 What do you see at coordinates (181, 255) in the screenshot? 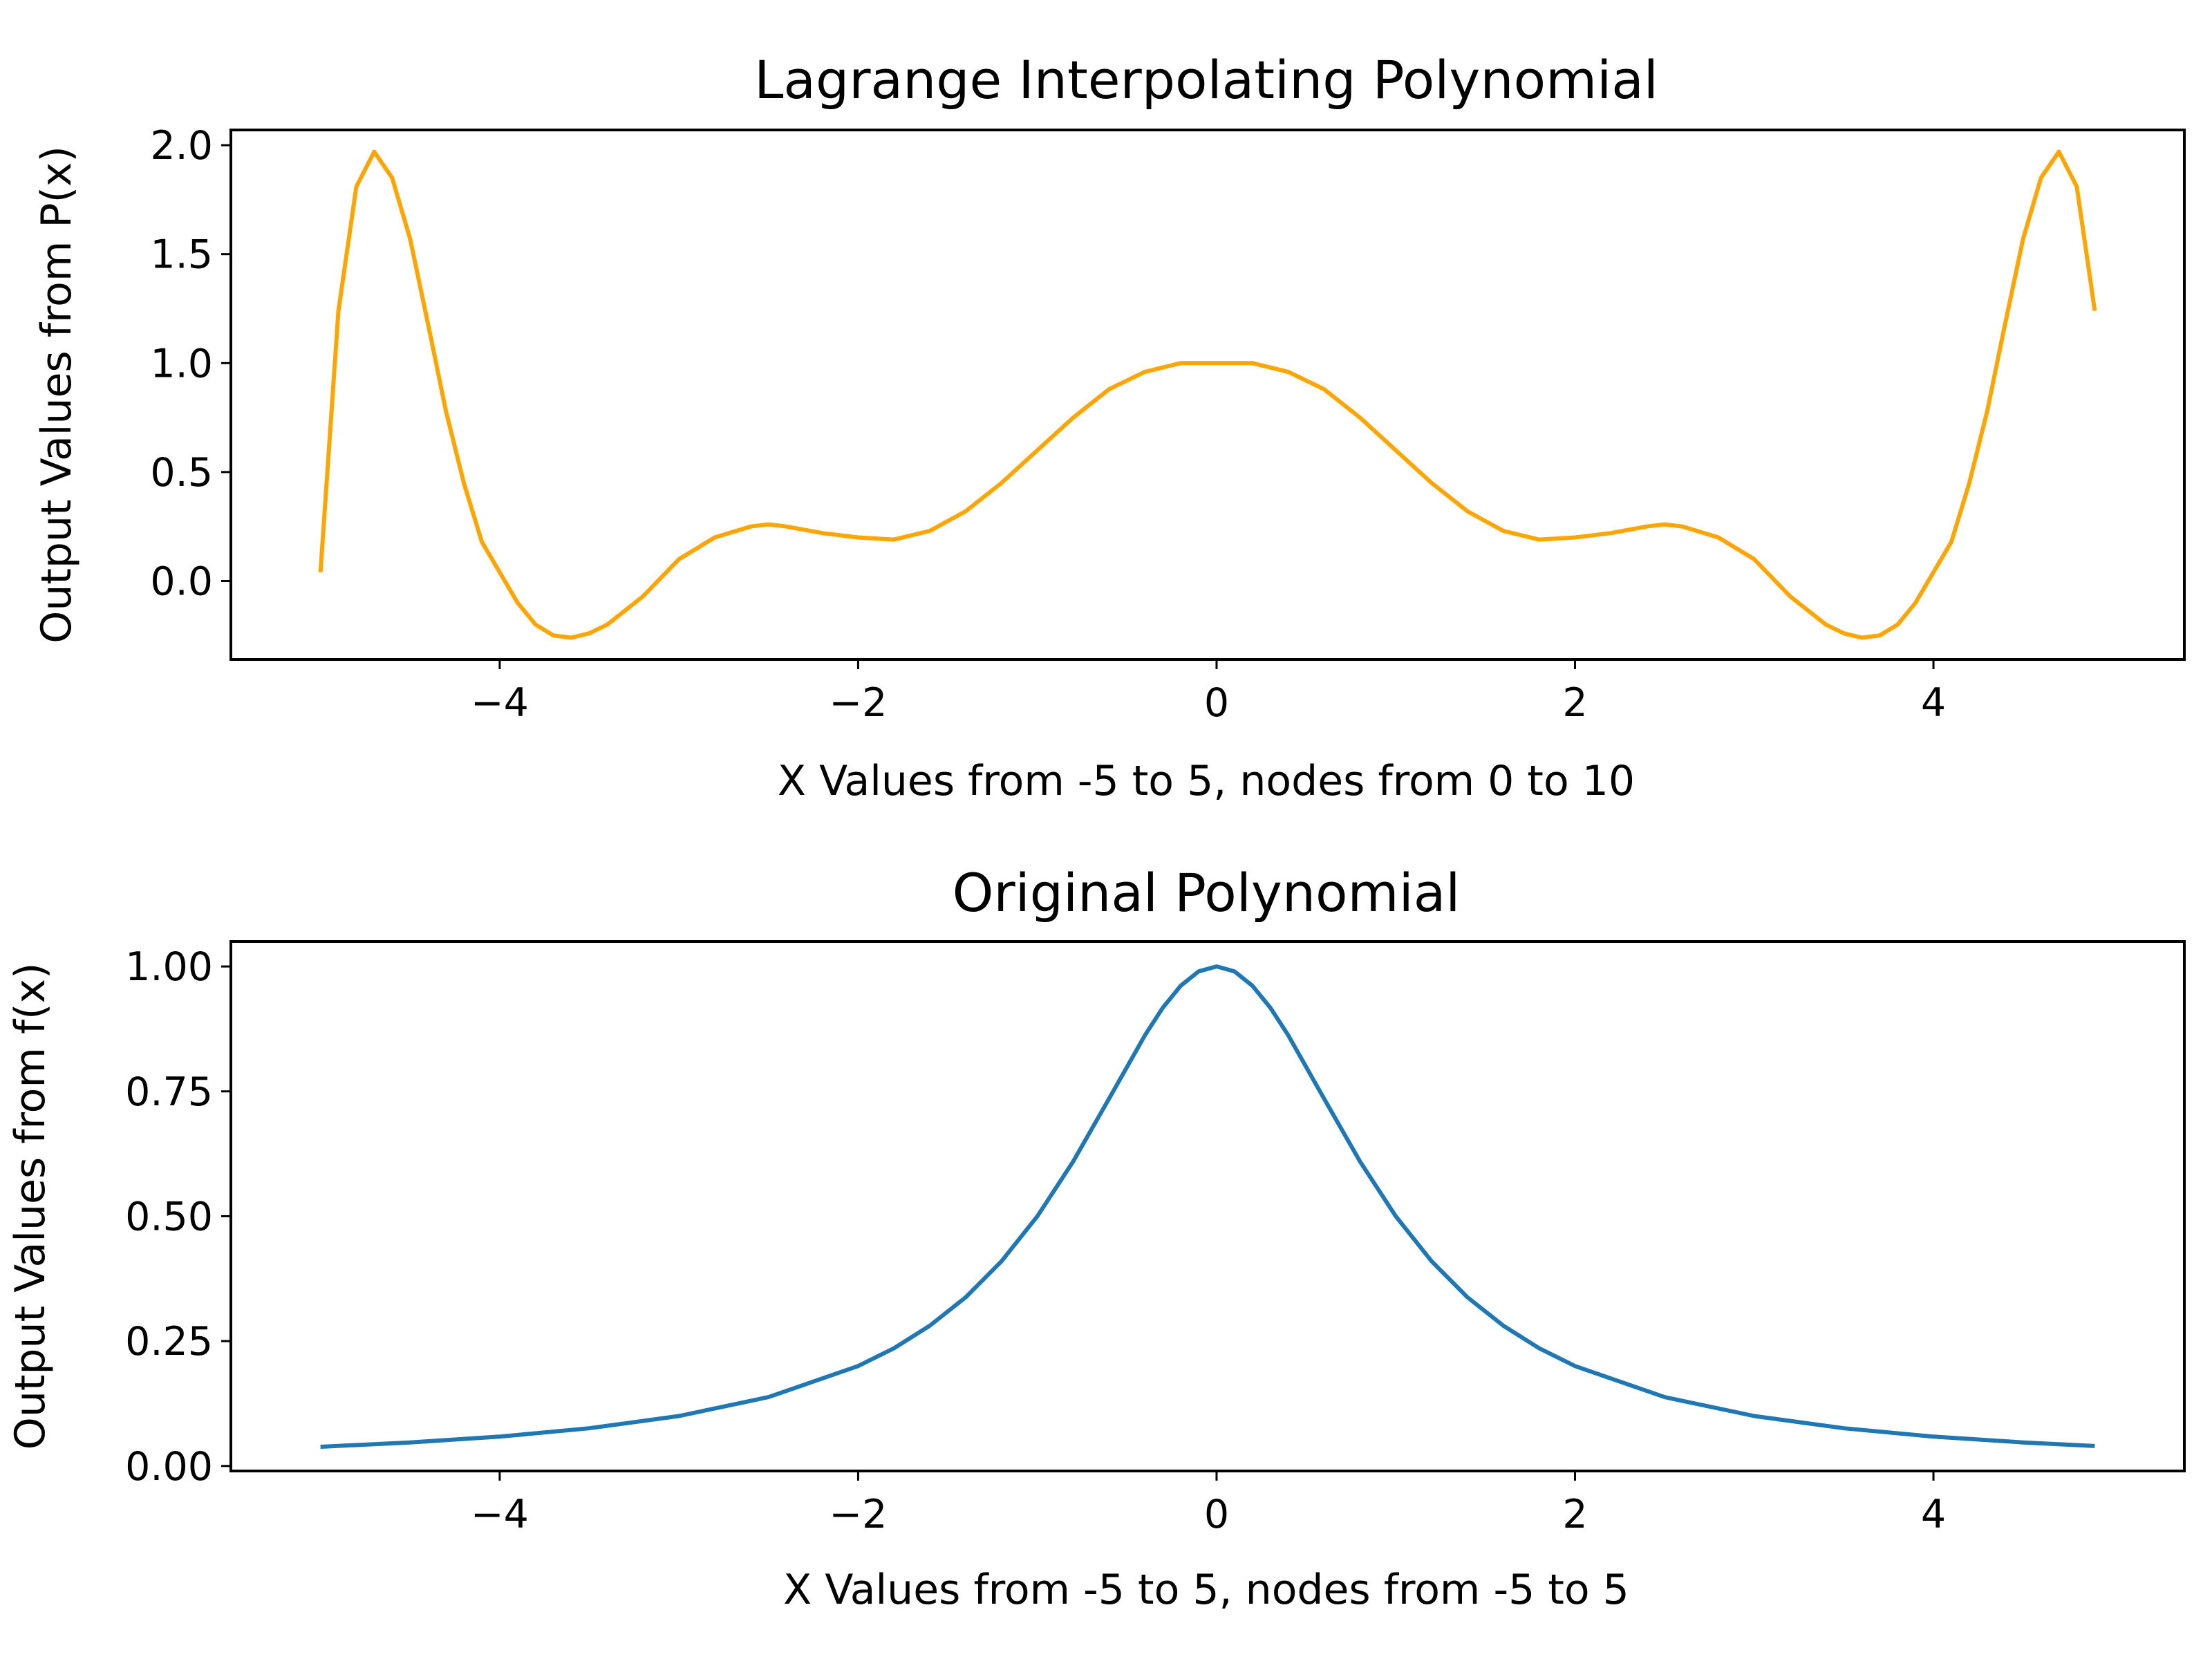
I see `y-tick-label: 1.5` at bounding box center [181, 255].